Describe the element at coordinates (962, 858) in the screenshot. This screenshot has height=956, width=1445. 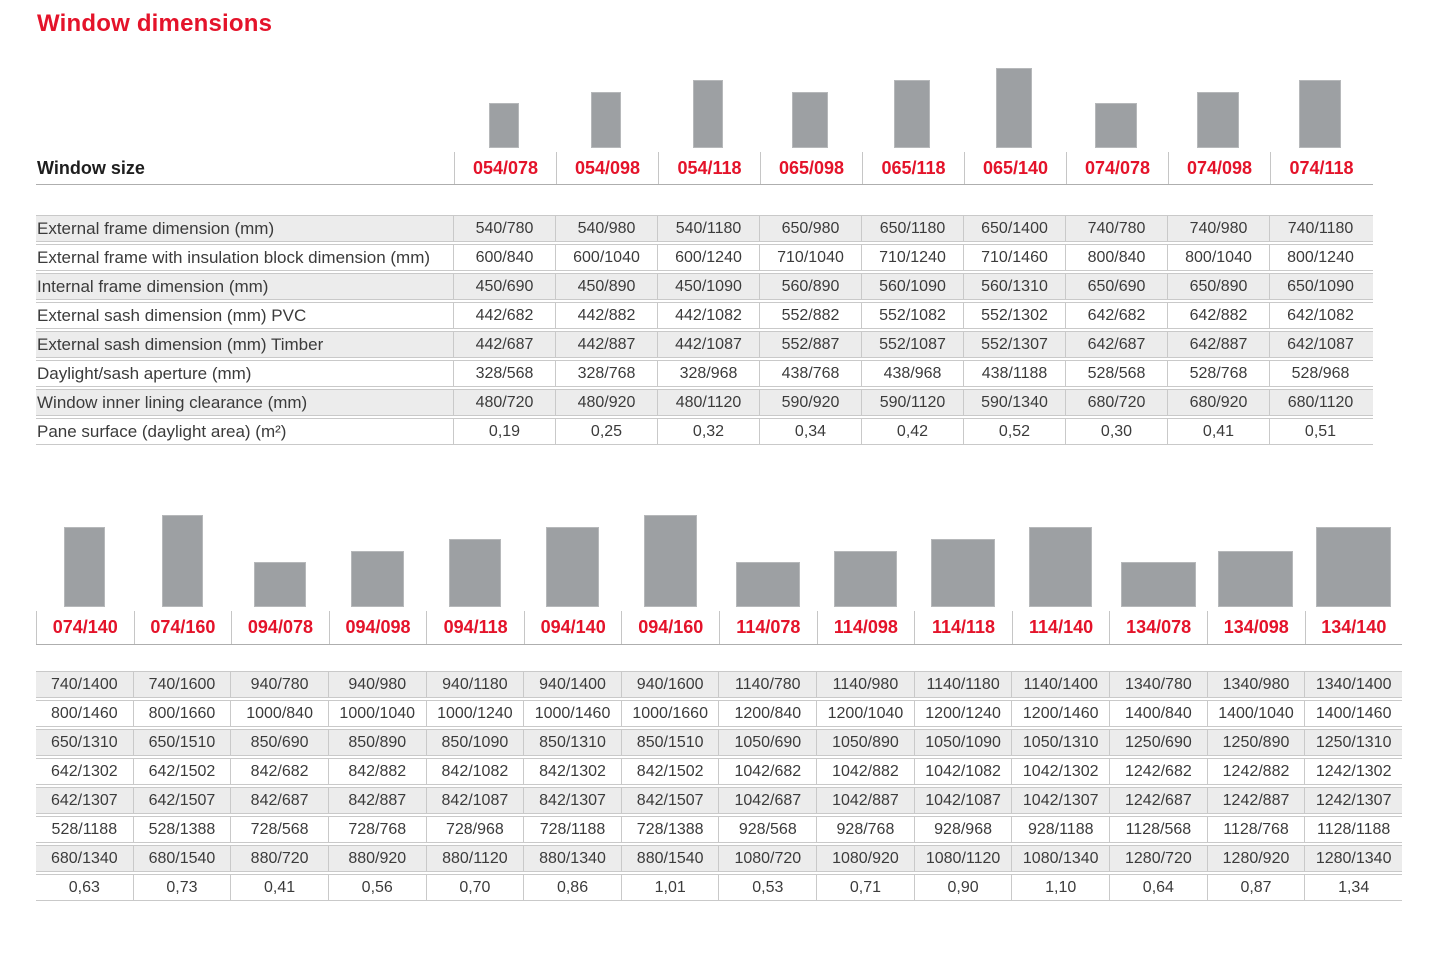
I see `value-cell: 1080/1120` at that location.